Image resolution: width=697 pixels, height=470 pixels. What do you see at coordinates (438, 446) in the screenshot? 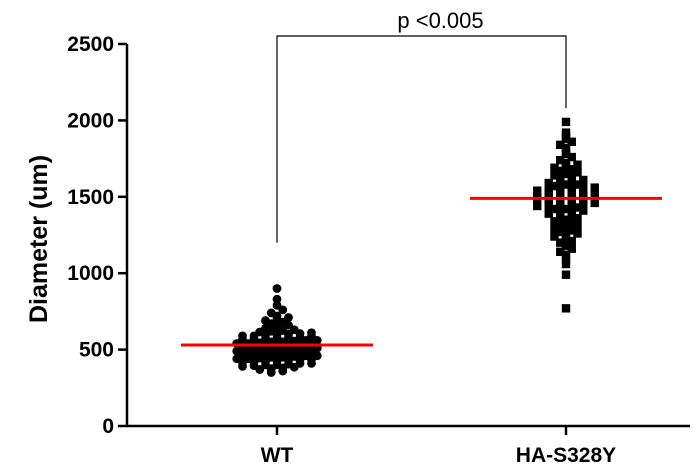
I see `x-axis-ticks: WT HA-S328Y` at bounding box center [438, 446].